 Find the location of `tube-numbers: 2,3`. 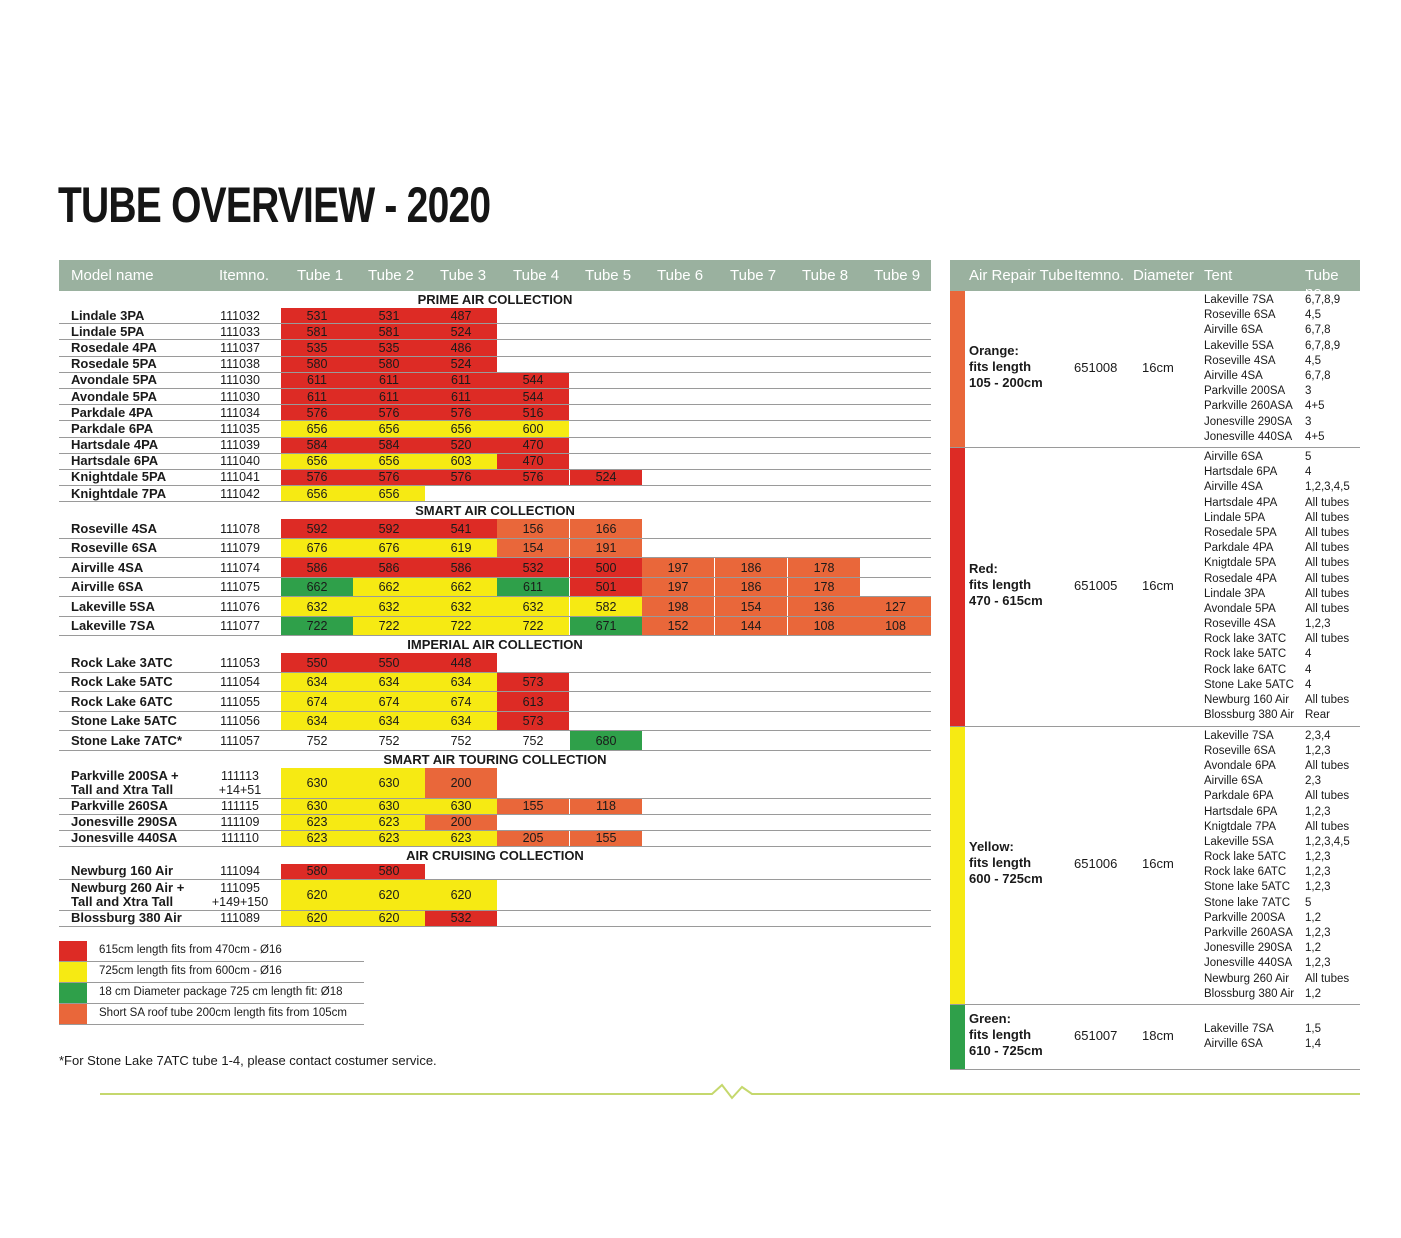

tube-numbers: 2,3 is located at coordinates (1313, 781).